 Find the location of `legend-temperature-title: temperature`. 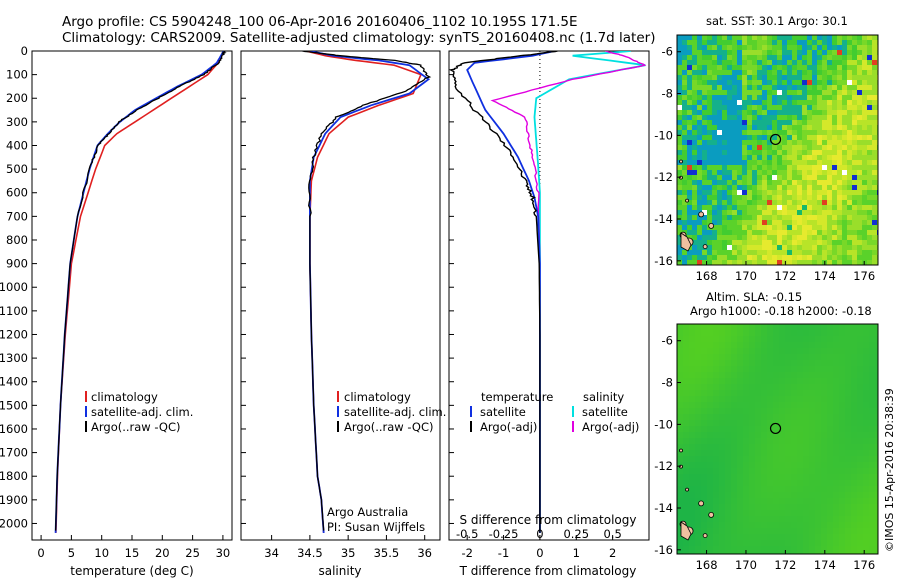

legend-temperature-title: temperature is located at coordinates (517, 397).